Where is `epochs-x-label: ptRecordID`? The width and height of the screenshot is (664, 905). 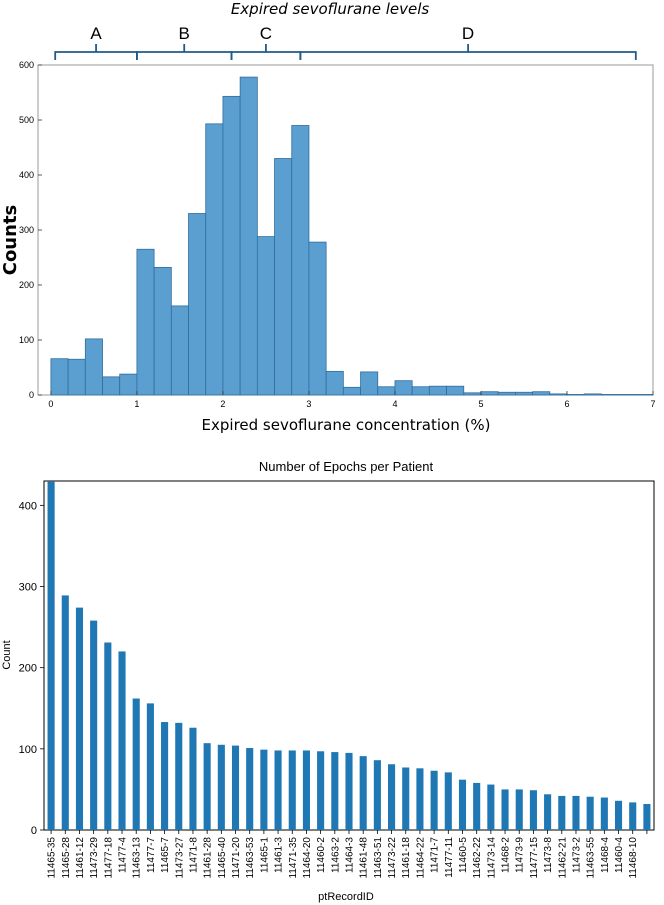 epochs-x-label: ptRecordID is located at coordinates (346, 897).